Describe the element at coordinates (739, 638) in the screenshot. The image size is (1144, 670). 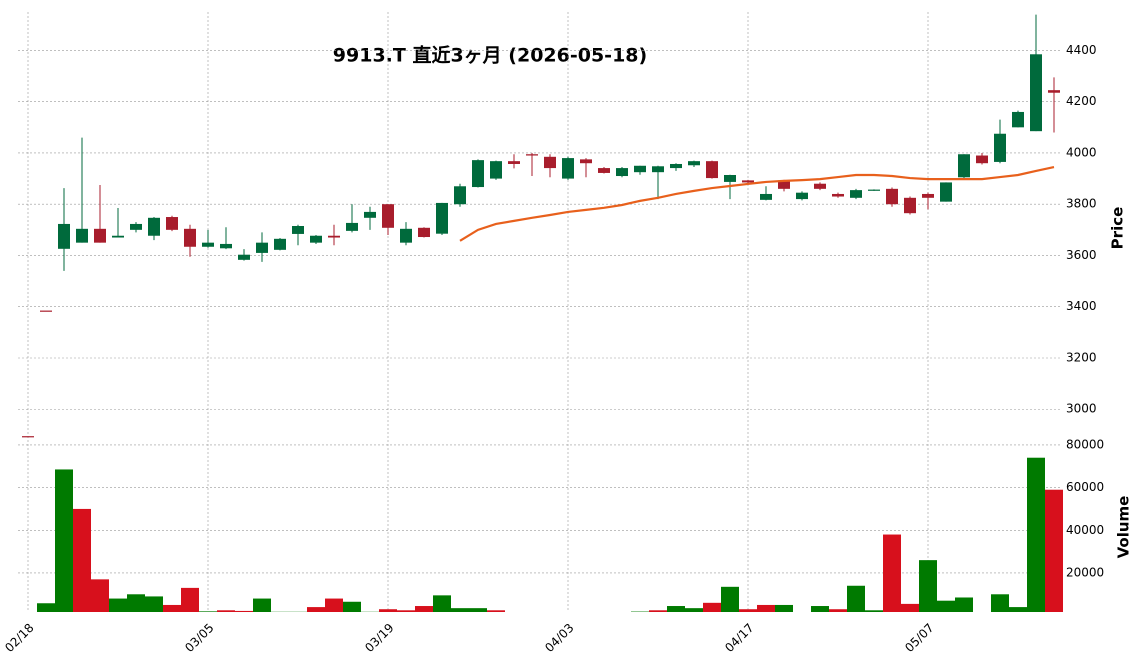
I see `x-tick-label: 04/17` at that location.